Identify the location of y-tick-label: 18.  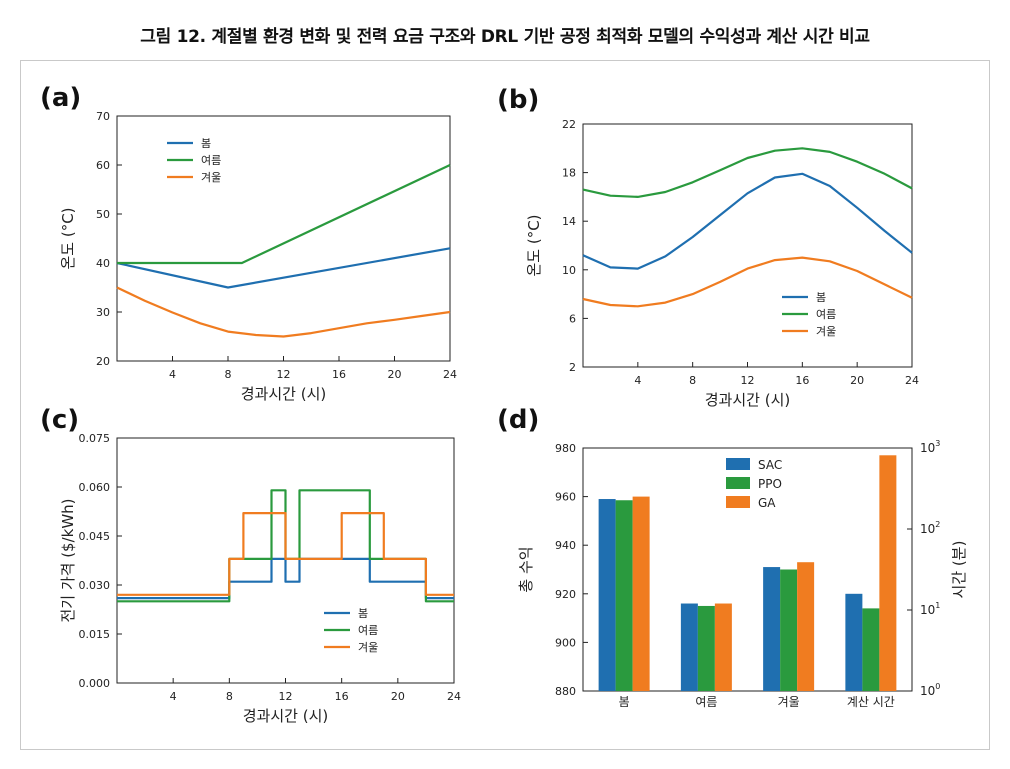
(569, 173).